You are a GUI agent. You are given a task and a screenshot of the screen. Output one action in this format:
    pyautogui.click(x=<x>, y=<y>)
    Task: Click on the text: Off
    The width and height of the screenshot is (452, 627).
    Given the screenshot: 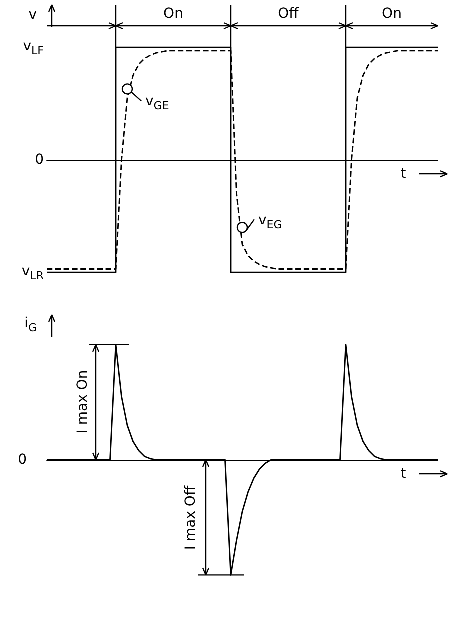 What is the action you would take?
    pyautogui.click(x=288, y=14)
    